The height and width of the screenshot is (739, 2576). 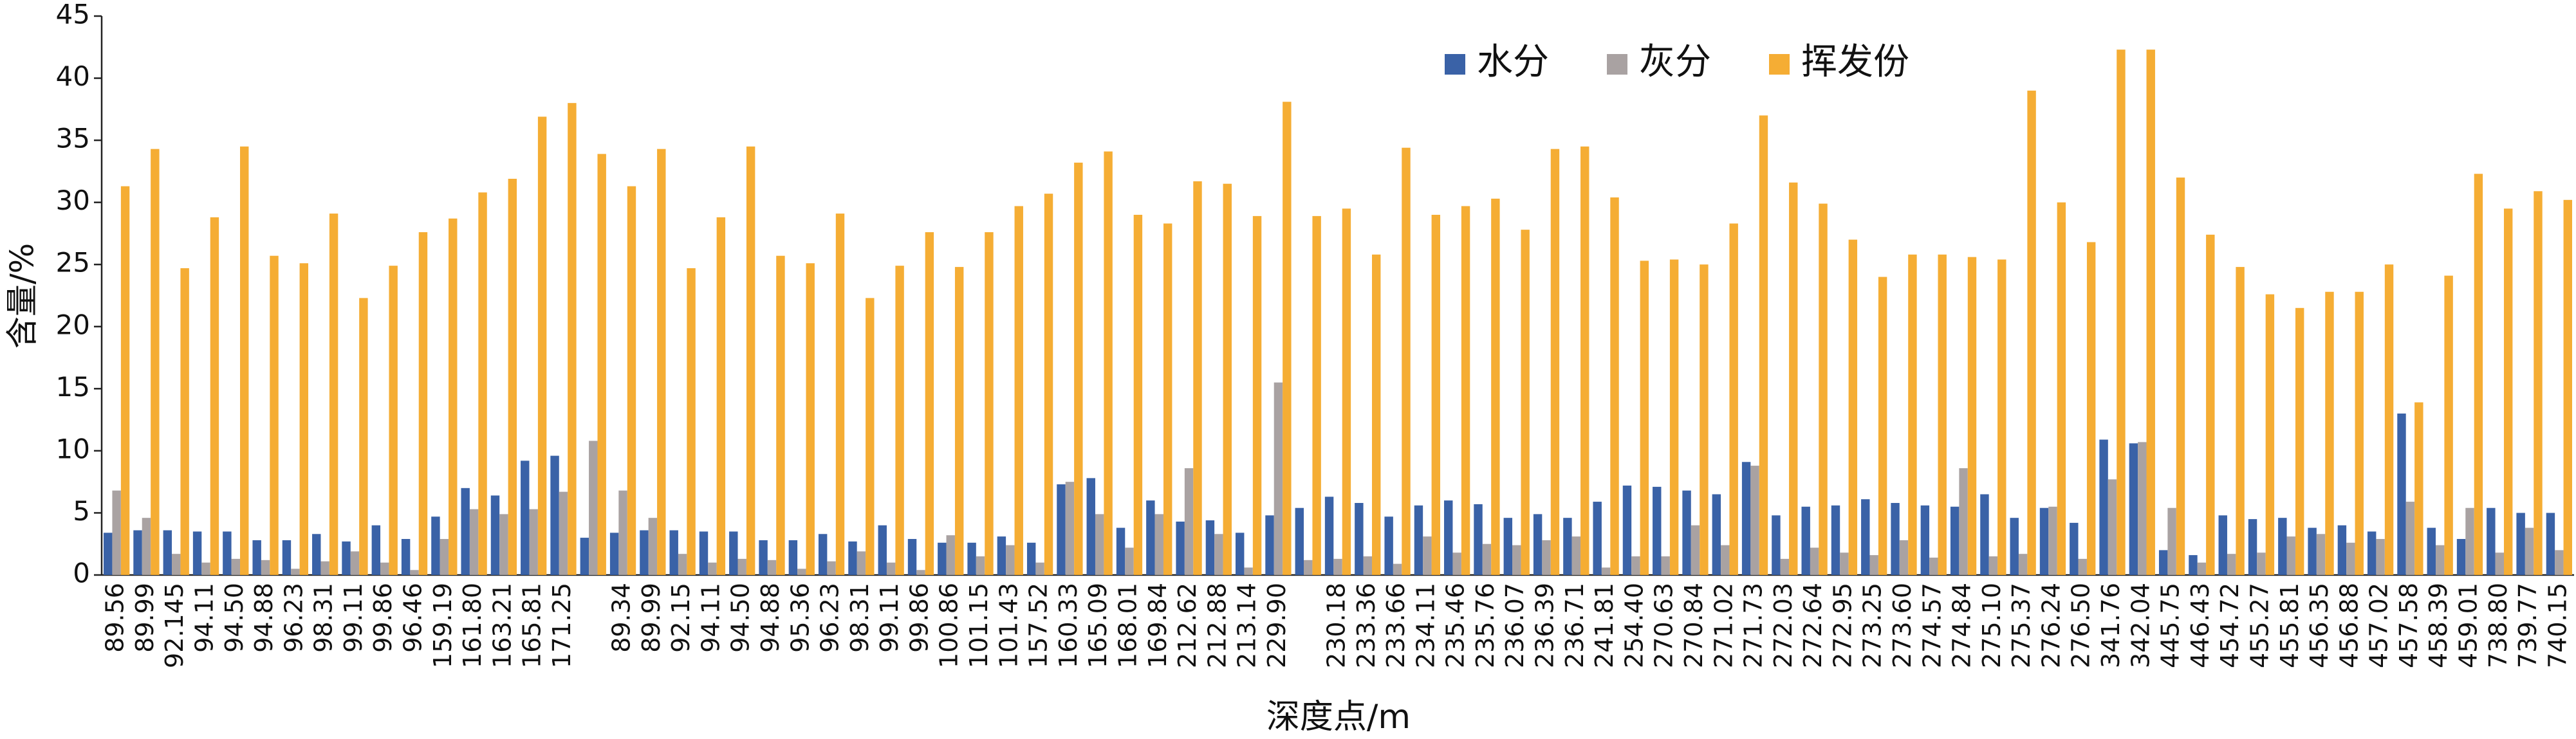 What do you see at coordinates (1753, 625) in the screenshot?
I see `x-tick-label: 271.73` at bounding box center [1753, 625].